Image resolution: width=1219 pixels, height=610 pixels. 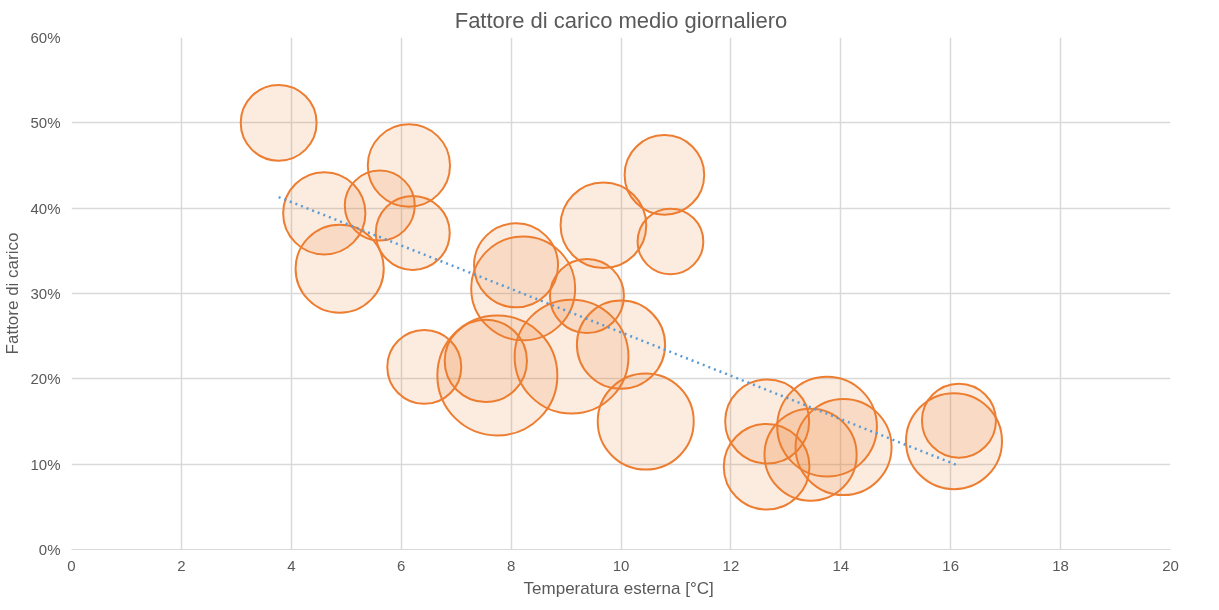 What do you see at coordinates (621, 20) in the screenshot?
I see `chart-title: Fattore di carico medio giornaliero` at bounding box center [621, 20].